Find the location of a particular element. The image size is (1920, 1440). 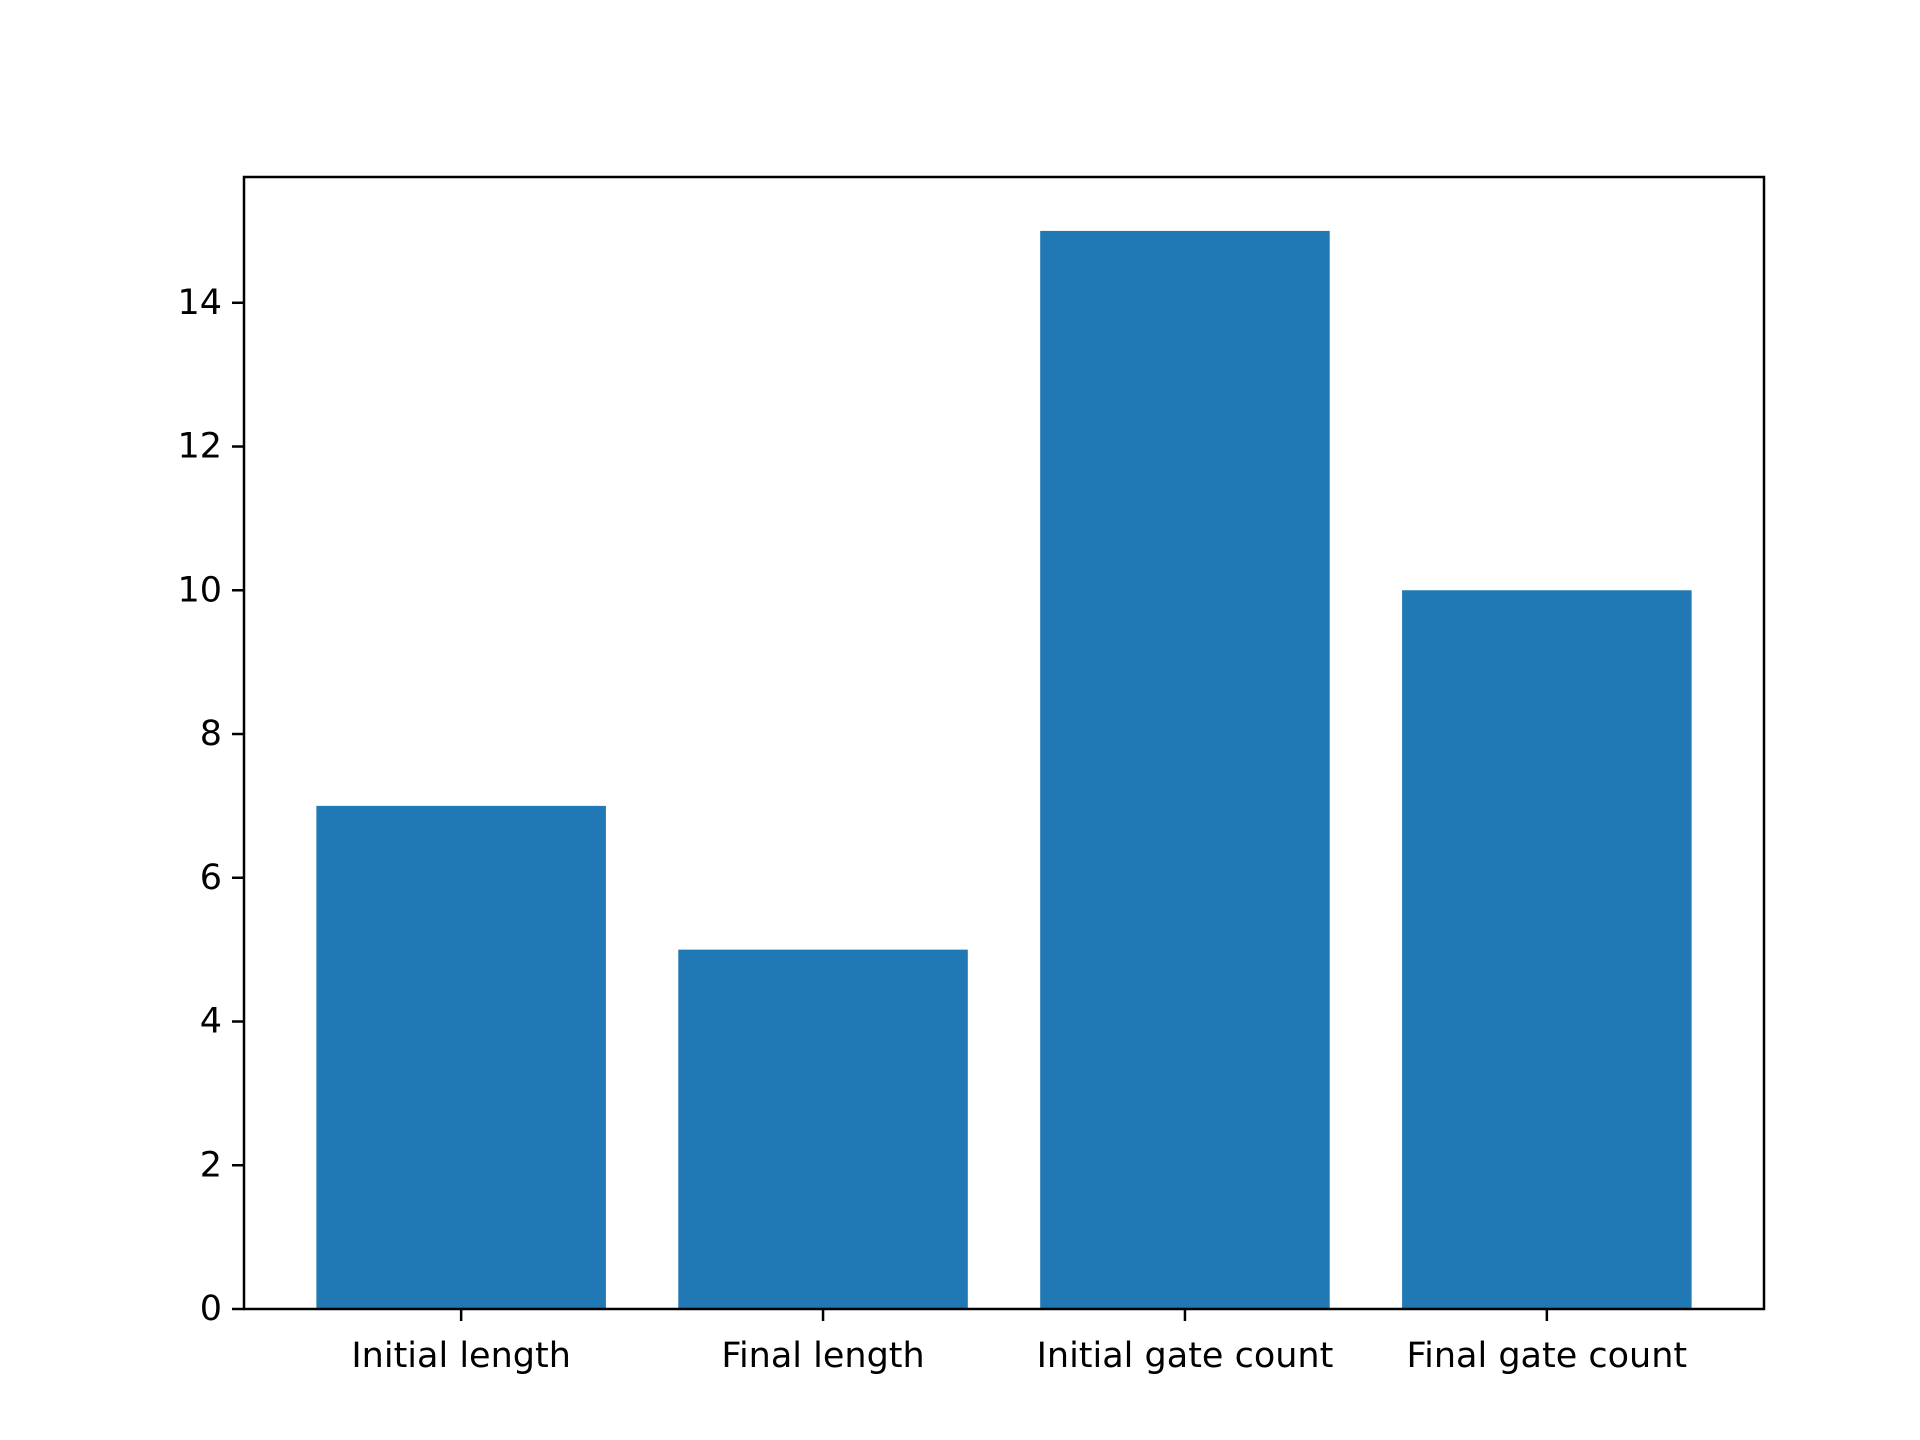

x-tick-label: Initial gate count is located at coordinates (1185, 1356).